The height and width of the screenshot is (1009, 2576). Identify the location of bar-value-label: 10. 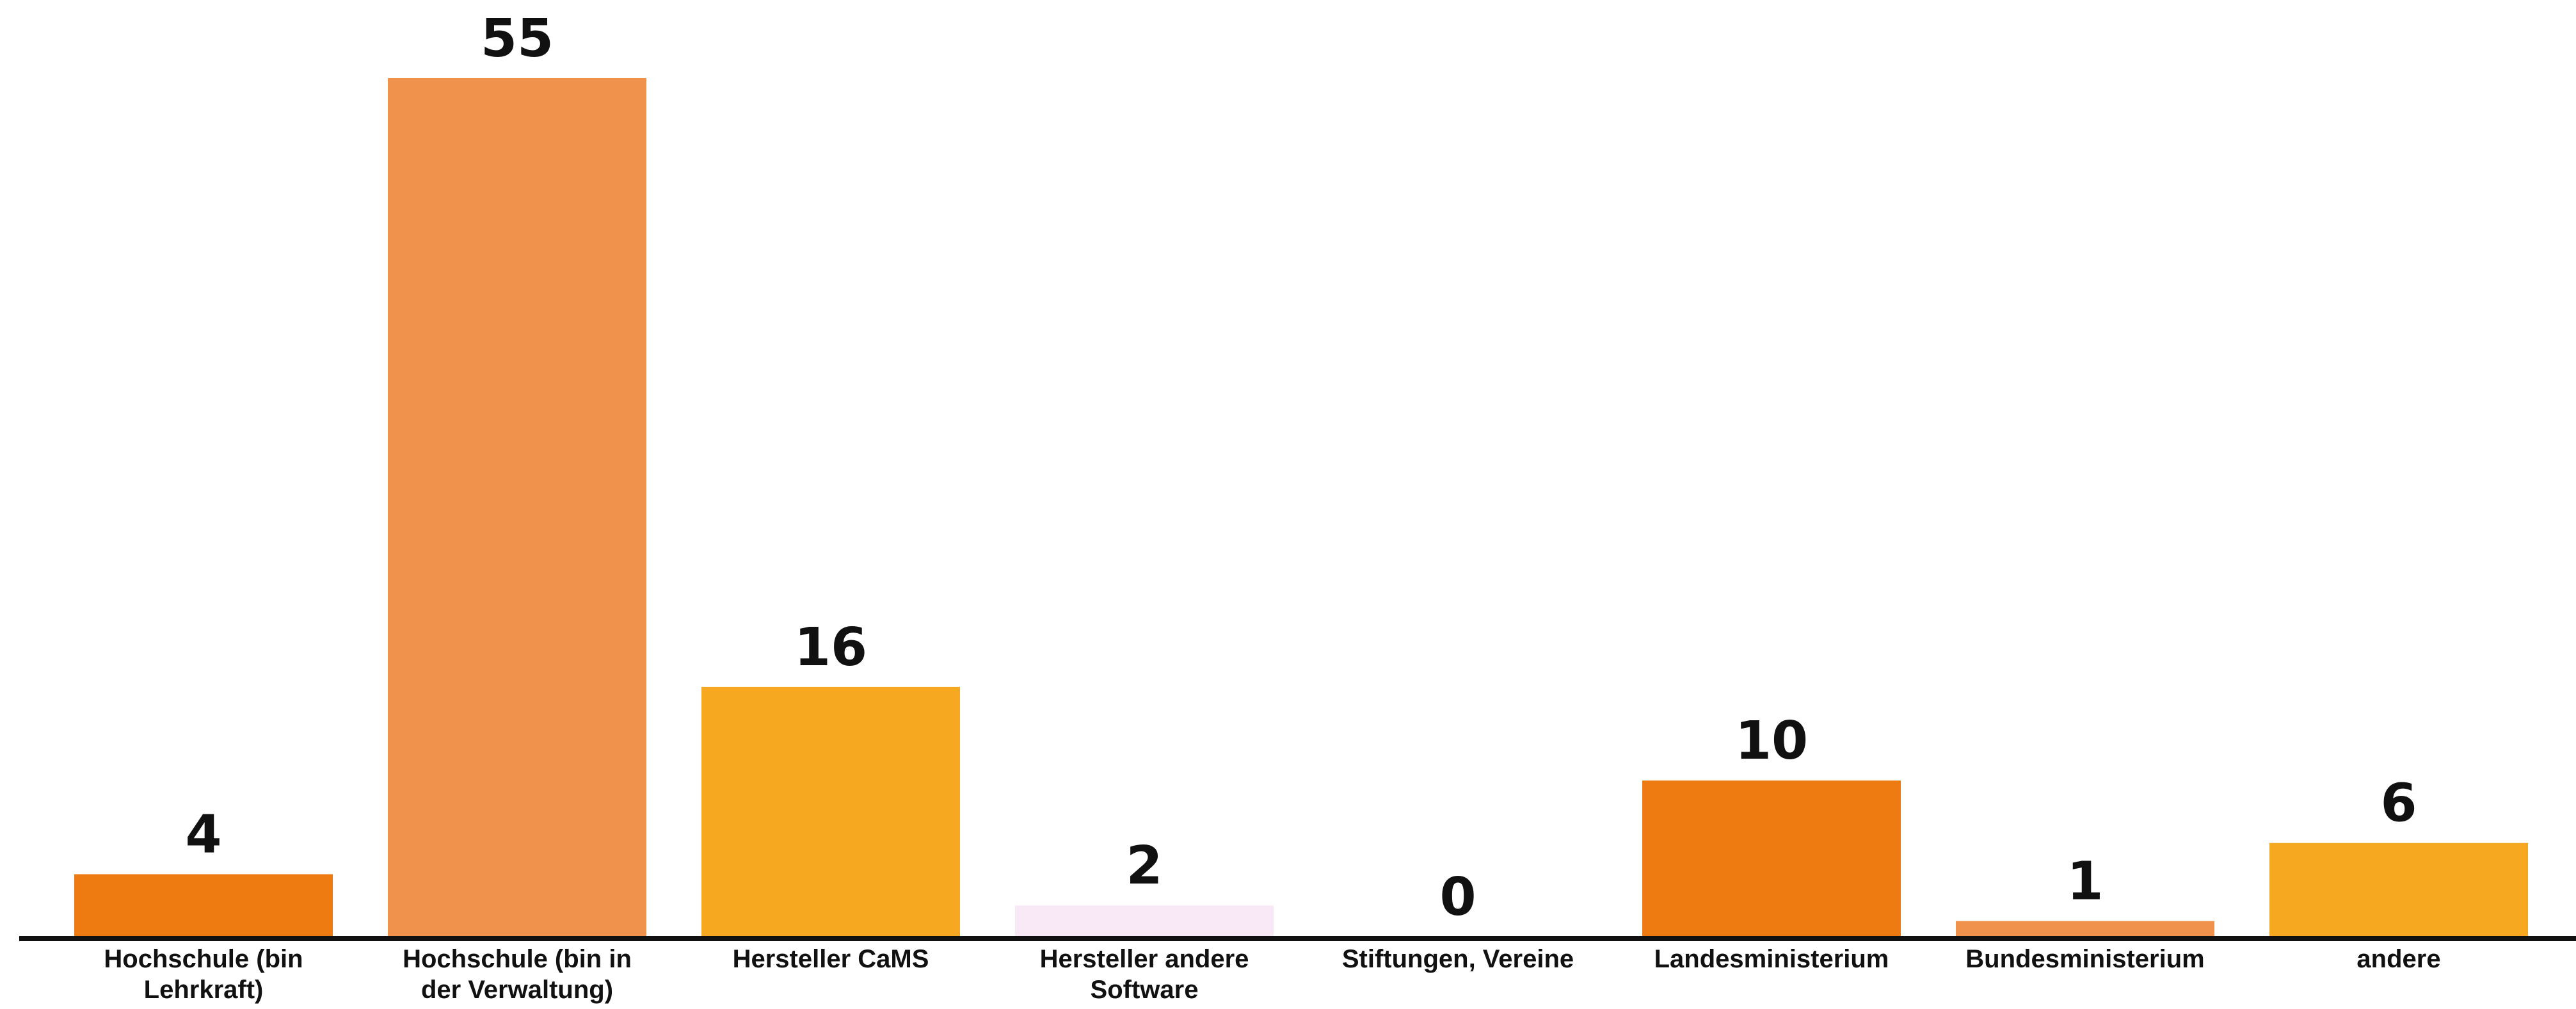
(1771, 741).